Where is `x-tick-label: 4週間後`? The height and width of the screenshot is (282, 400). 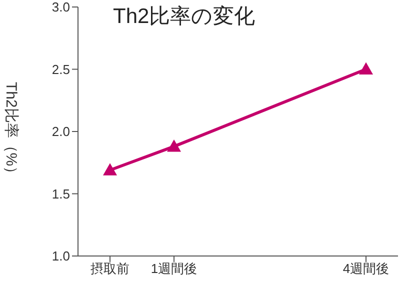 x-tick-label: 4週間後 is located at coordinates (366, 268).